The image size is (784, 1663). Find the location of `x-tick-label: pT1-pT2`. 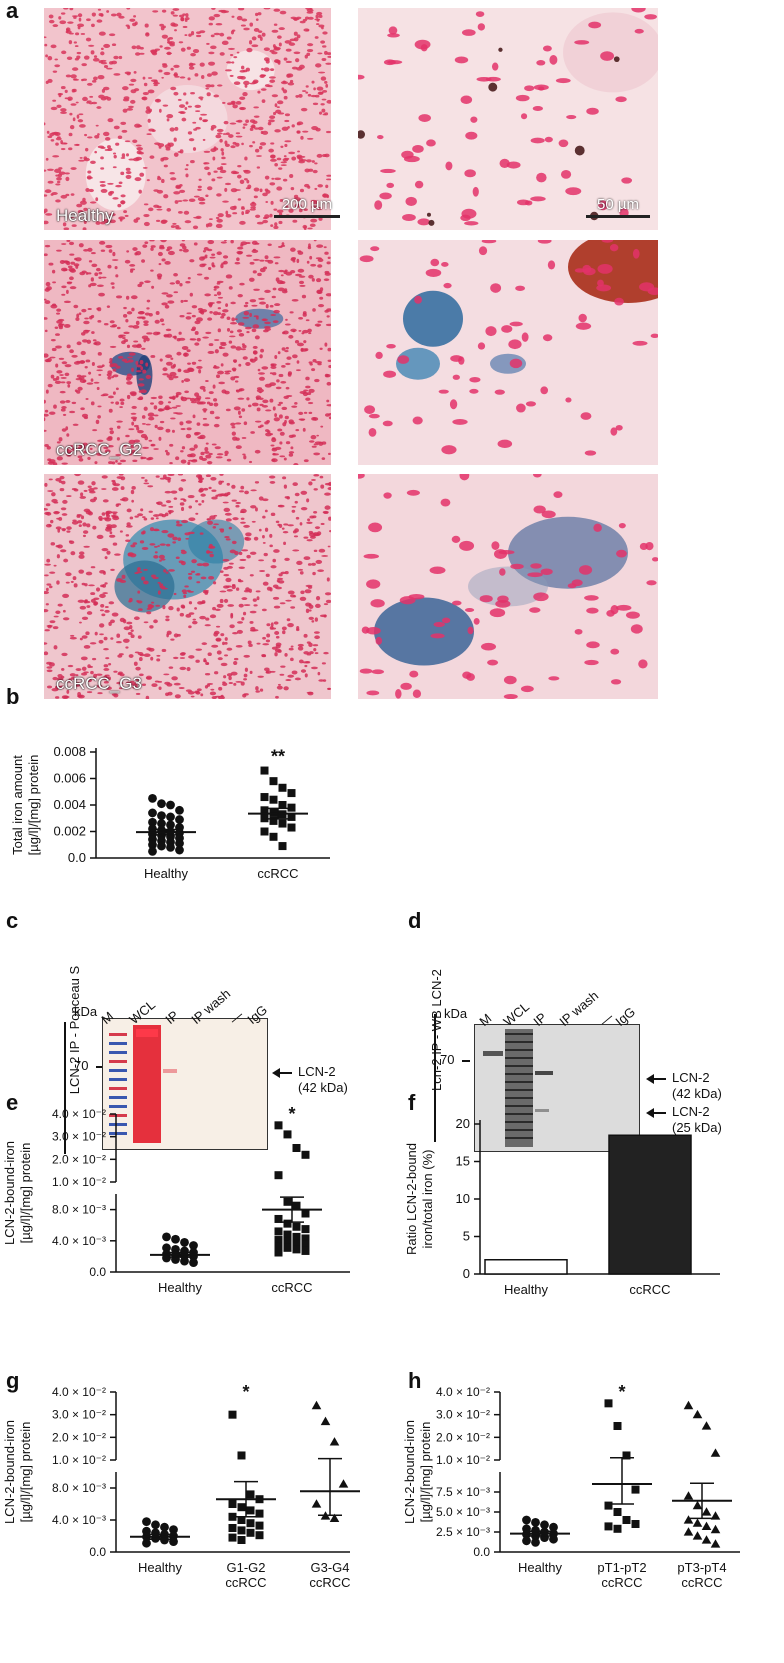

x-tick-label: pT1-pT2 is located at coordinates (621, 1567).